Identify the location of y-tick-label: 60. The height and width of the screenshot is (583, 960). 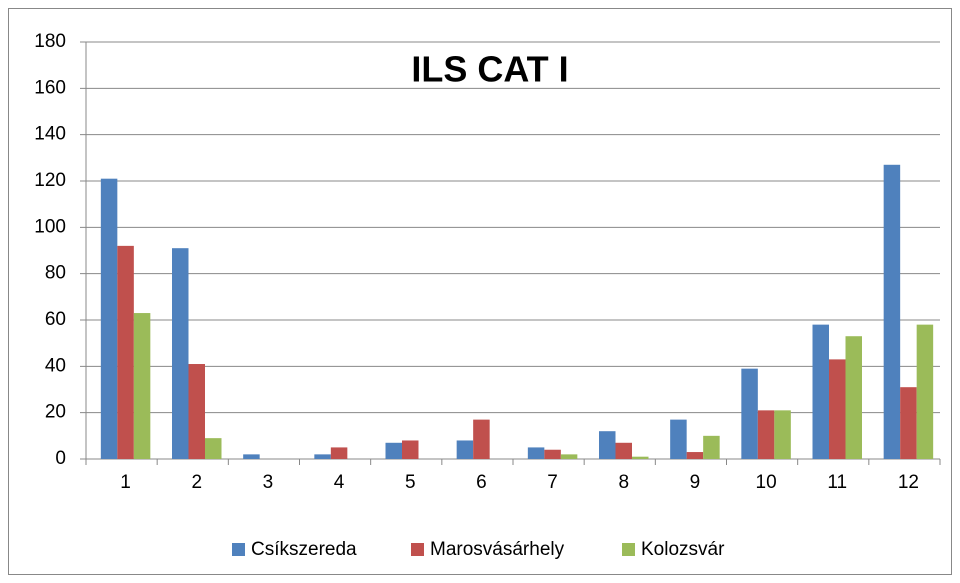
(55, 319).